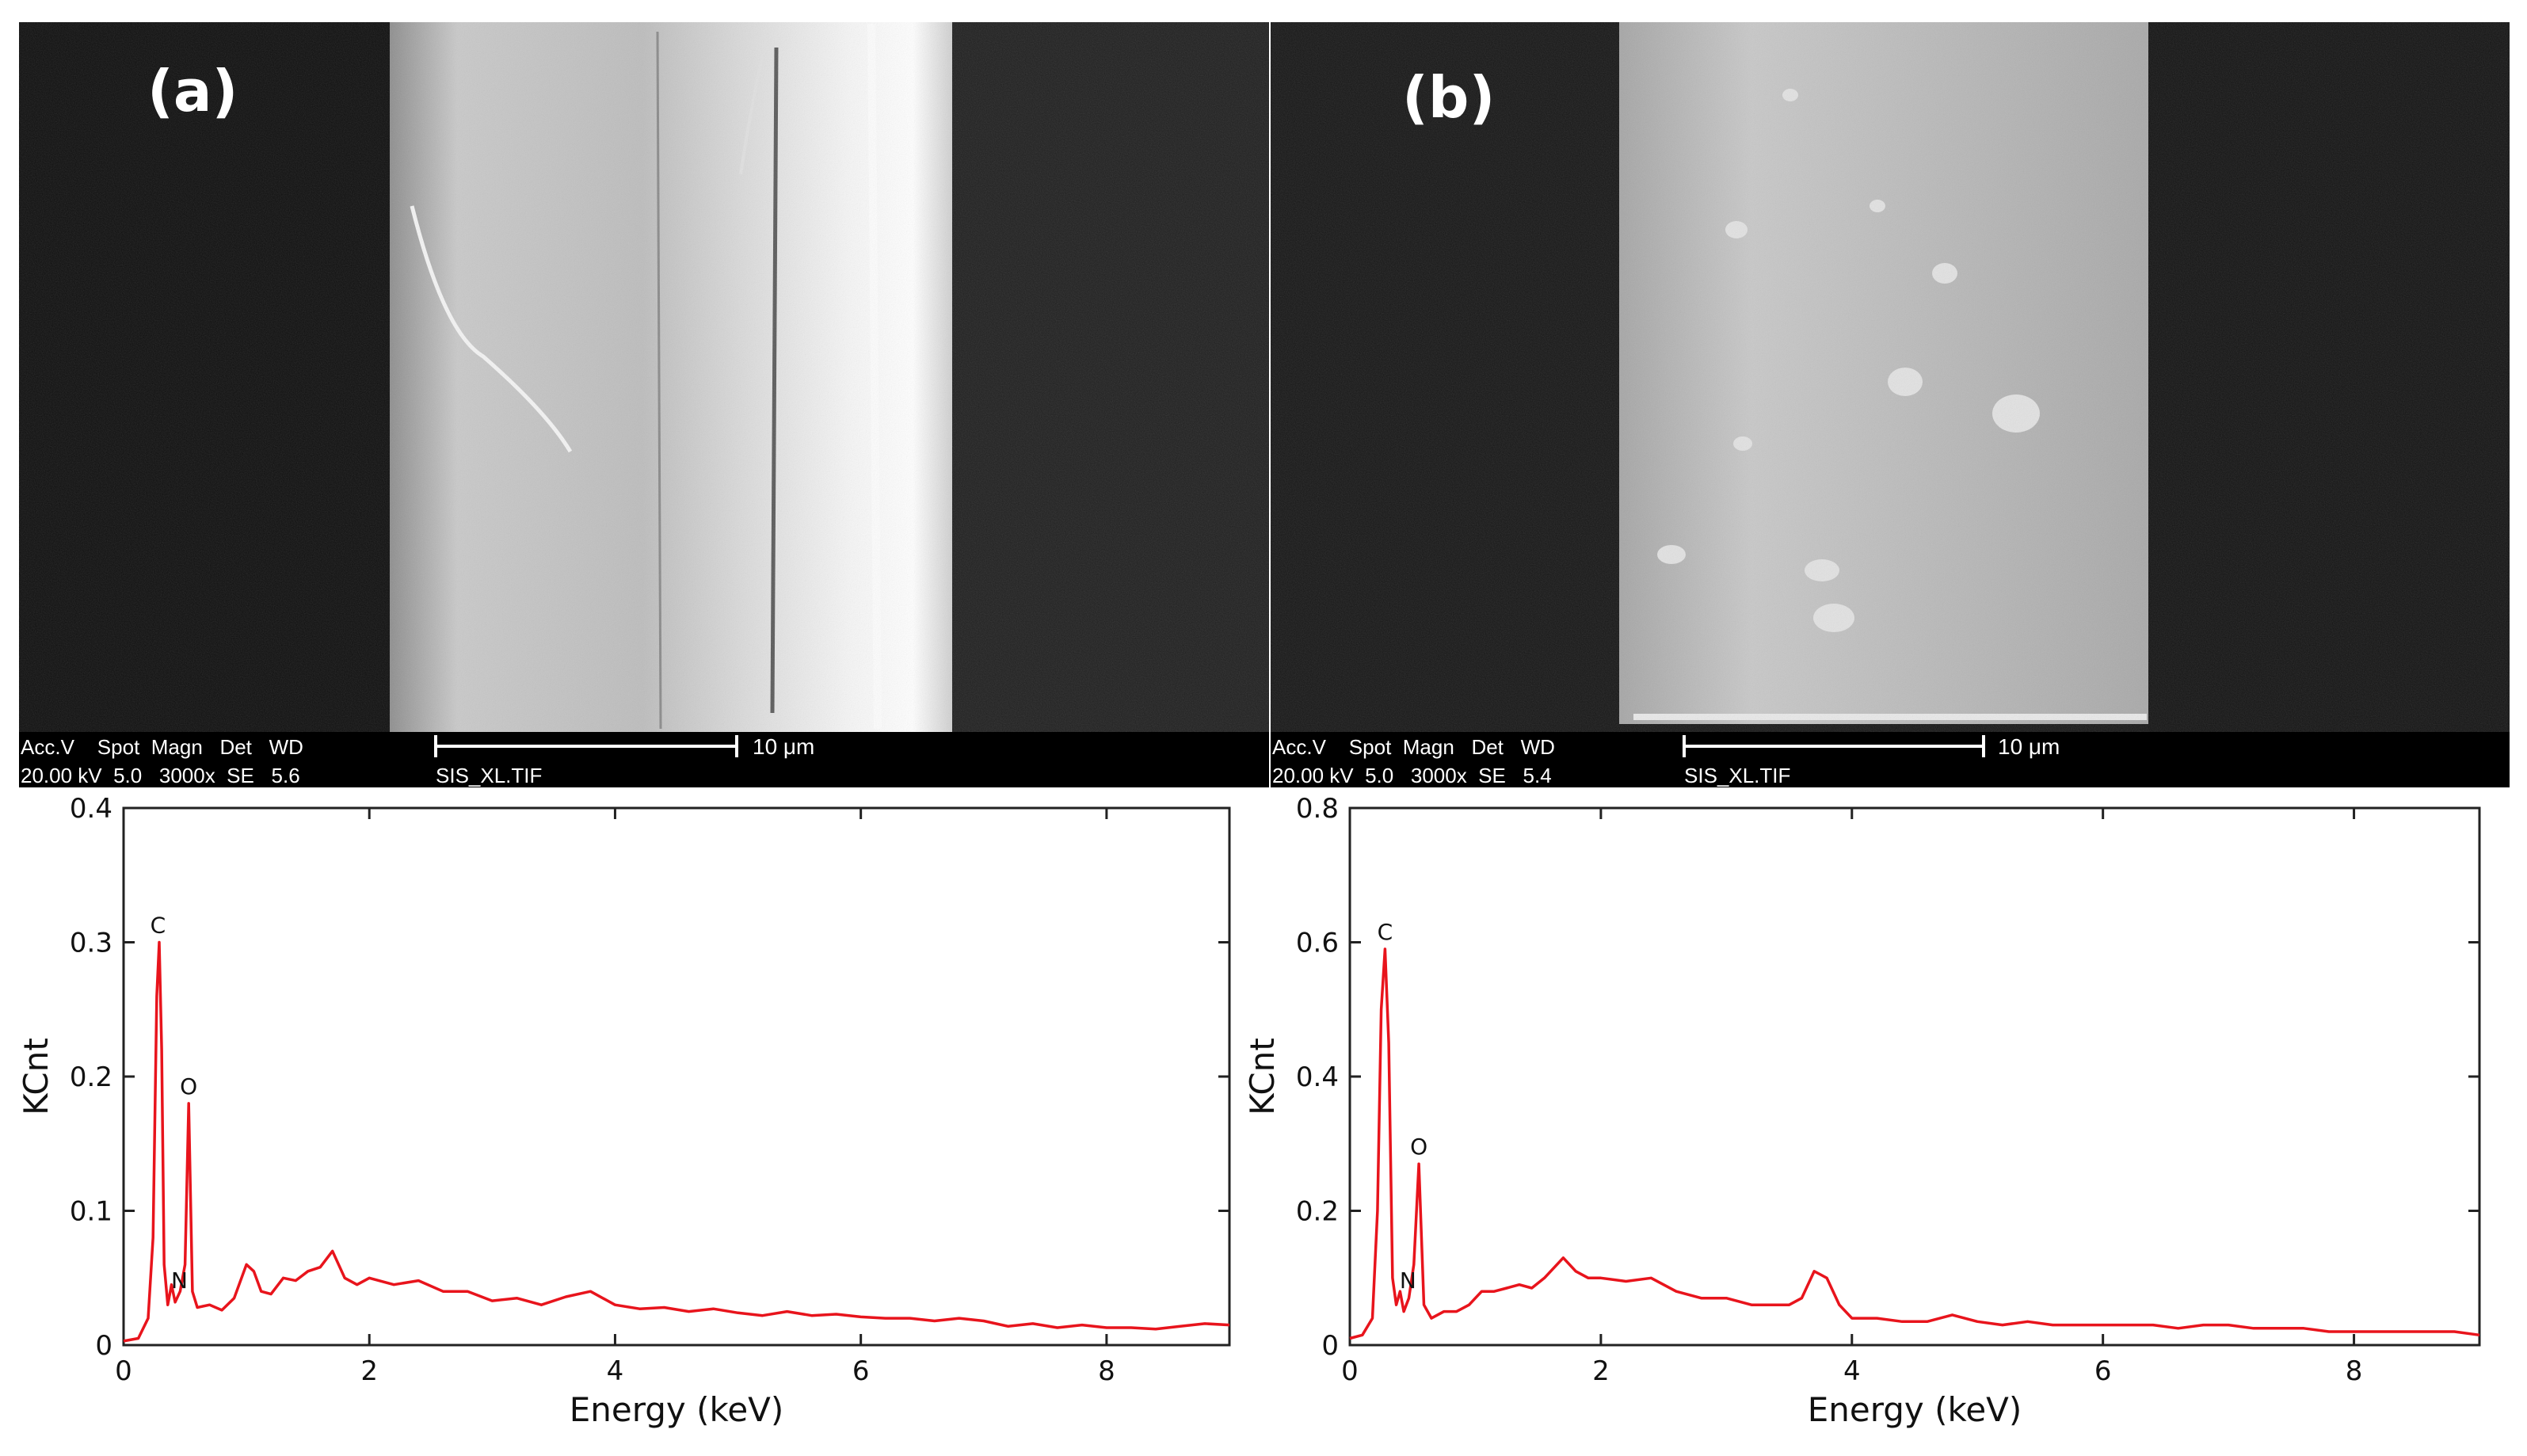  I want to click on sem-info-bar-a, so click(644, 759).